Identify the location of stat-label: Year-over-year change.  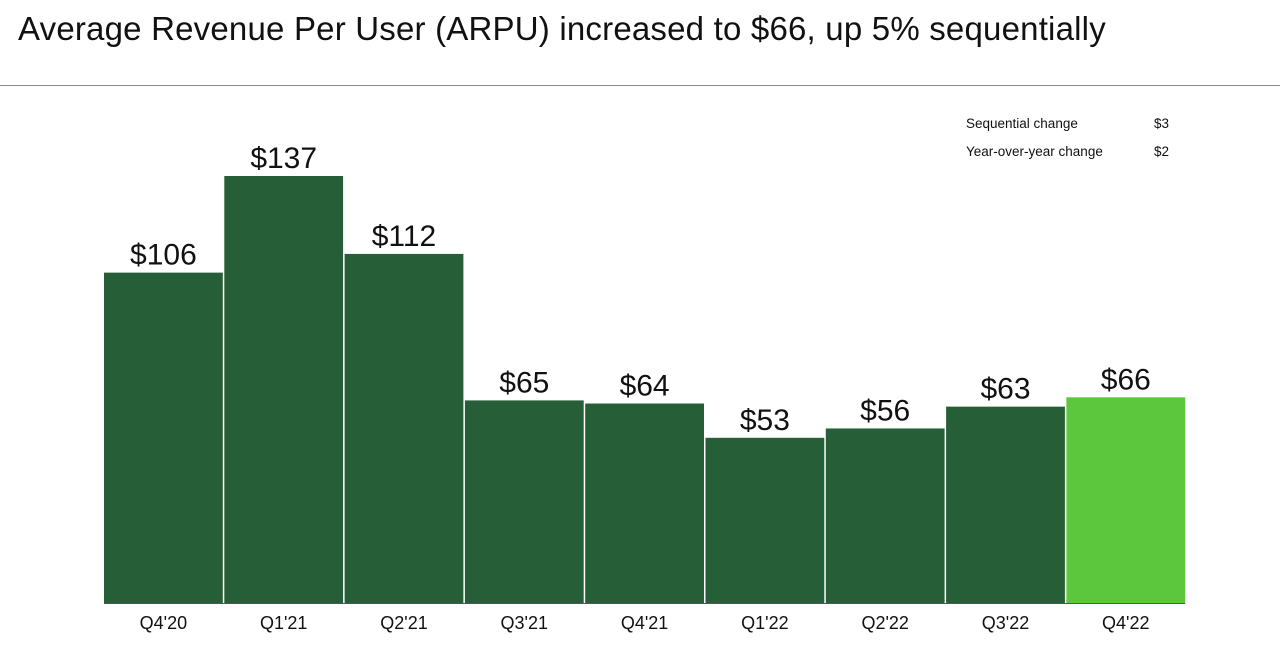
(1034, 151).